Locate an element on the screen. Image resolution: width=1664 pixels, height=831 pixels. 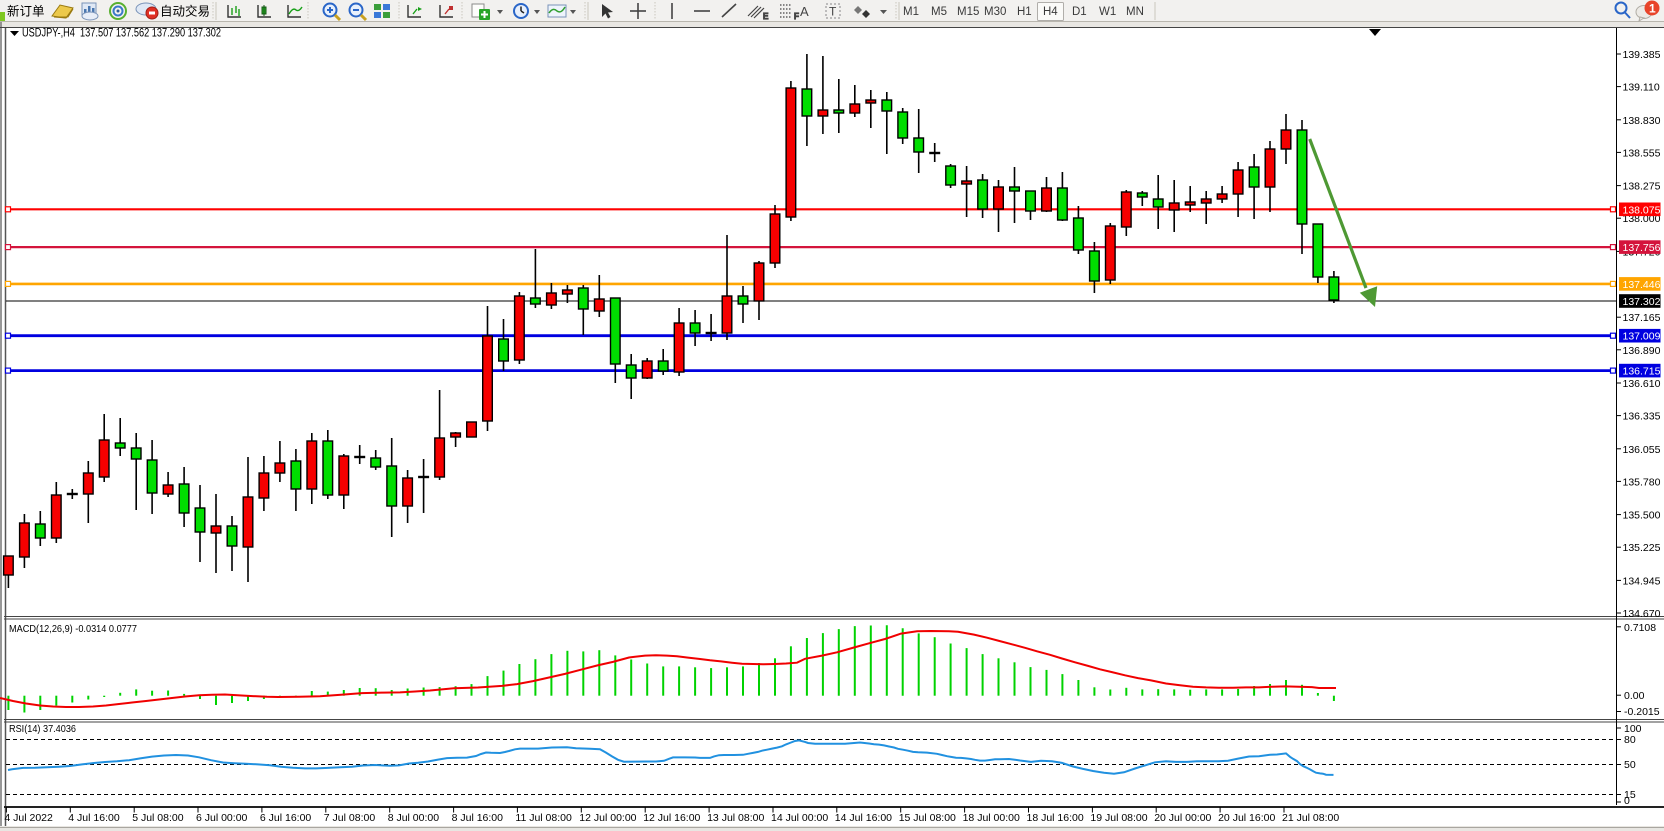
svg-text: 136.335 is located at coordinates (1642, 417).